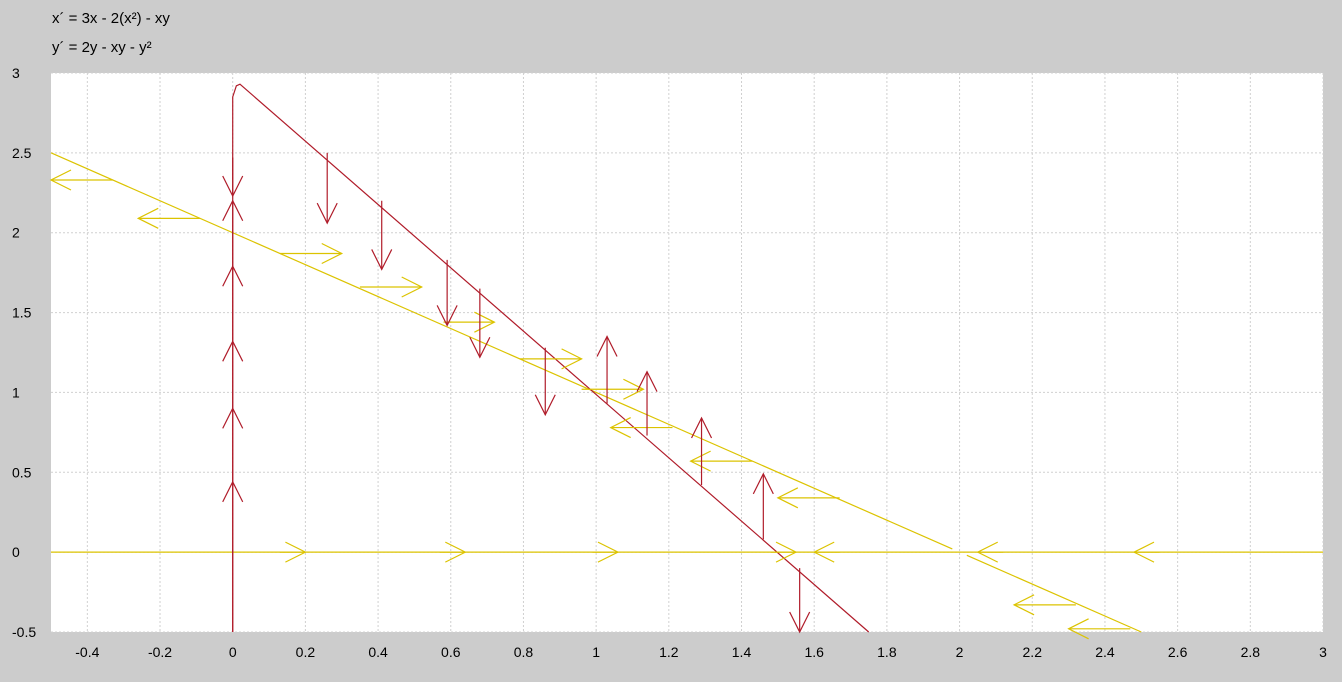  I want to click on y-tick-label: 0.5, so click(22, 472).